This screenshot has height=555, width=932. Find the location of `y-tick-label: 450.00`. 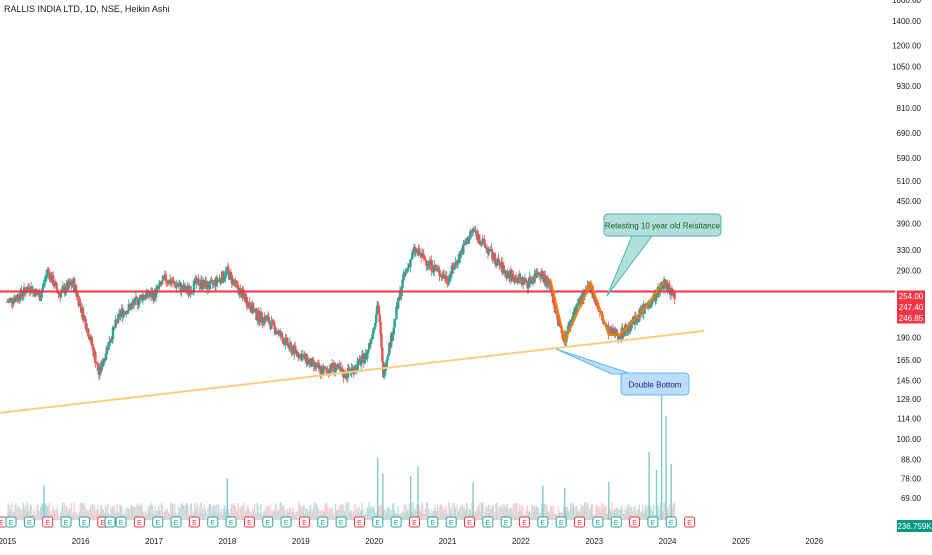

y-tick-label: 450.00 is located at coordinates (909, 201).